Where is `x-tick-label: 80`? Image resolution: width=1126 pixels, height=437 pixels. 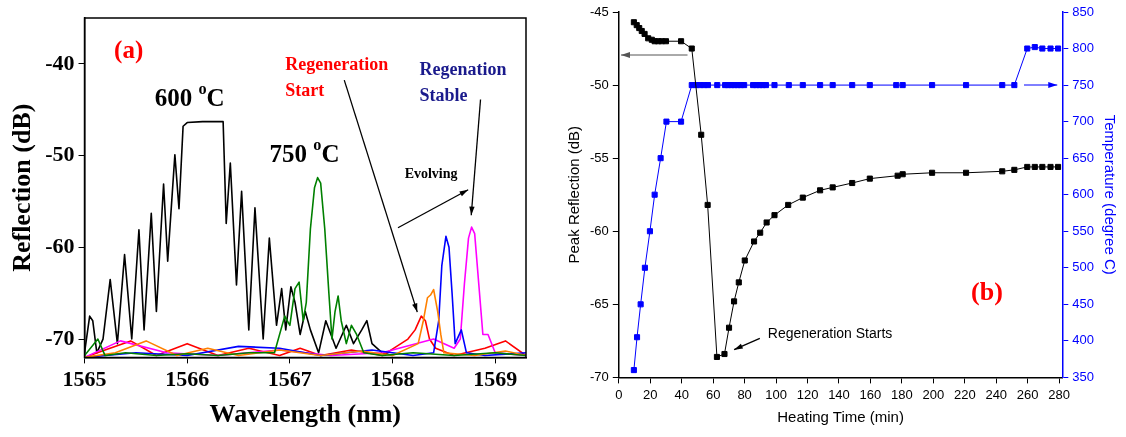
x-tick-label: 80 is located at coordinates (744, 394).